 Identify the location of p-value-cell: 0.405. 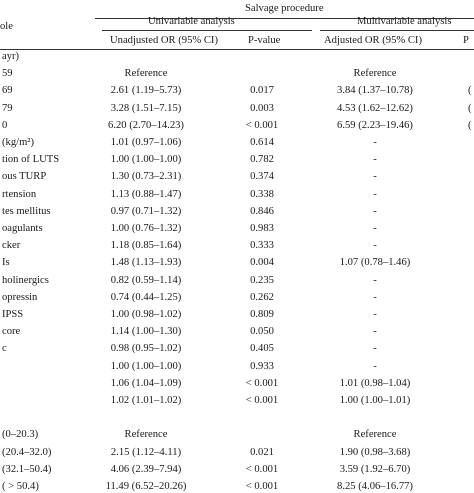
(262, 349).